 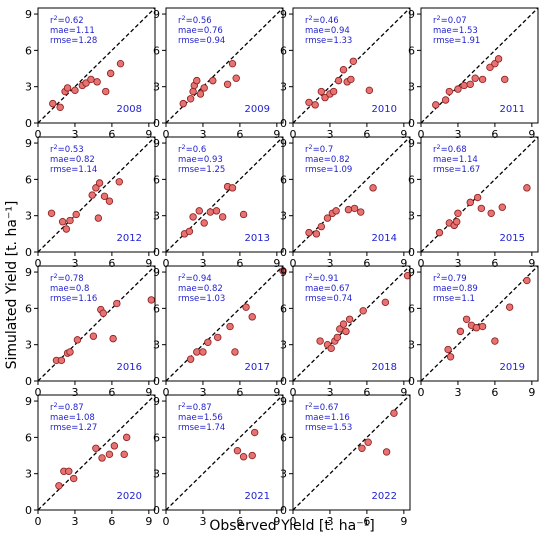 What do you see at coordinates (257, 367) in the screenshot?
I see `year-label: 2017` at bounding box center [257, 367].